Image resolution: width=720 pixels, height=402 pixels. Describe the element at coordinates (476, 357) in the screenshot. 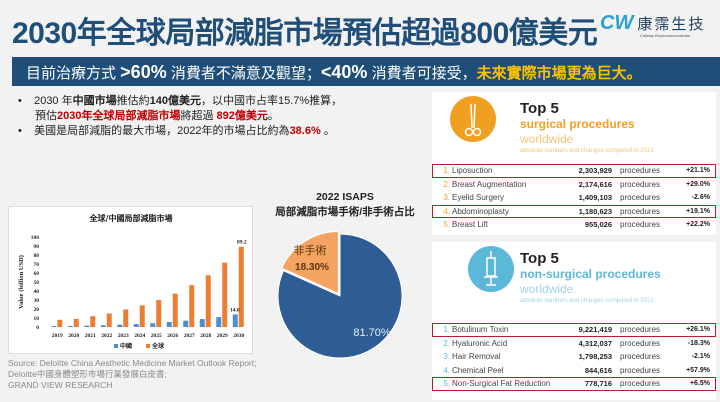

I see `procedure-name: Hair Removal` at that location.